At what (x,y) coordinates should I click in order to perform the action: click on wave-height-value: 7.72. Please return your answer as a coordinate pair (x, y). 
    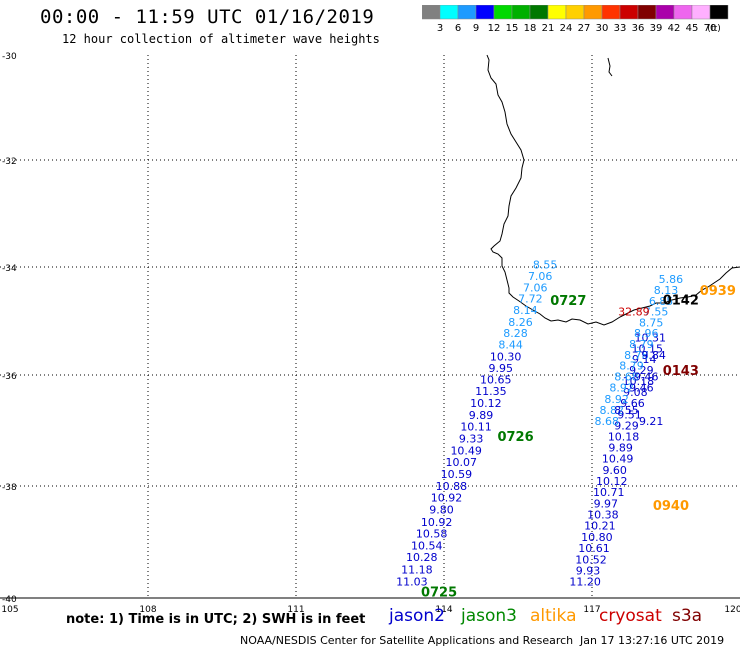
    Looking at the image, I should click on (530, 299).